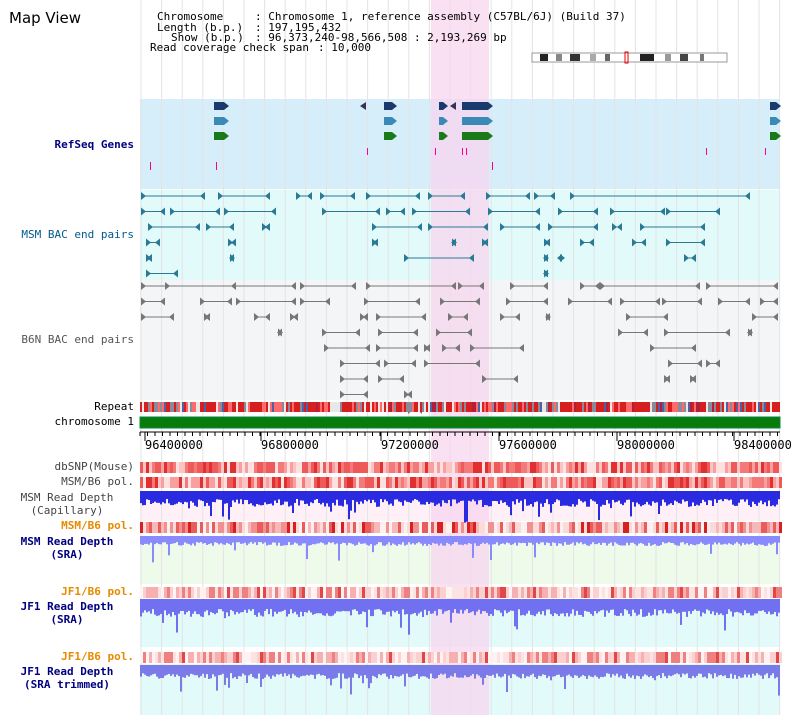  What do you see at coordinates (77, 339) in the screenshot?
I see `track-label-b6n-bac: B6N BAC end pairs` at bounding box center [77, 339].